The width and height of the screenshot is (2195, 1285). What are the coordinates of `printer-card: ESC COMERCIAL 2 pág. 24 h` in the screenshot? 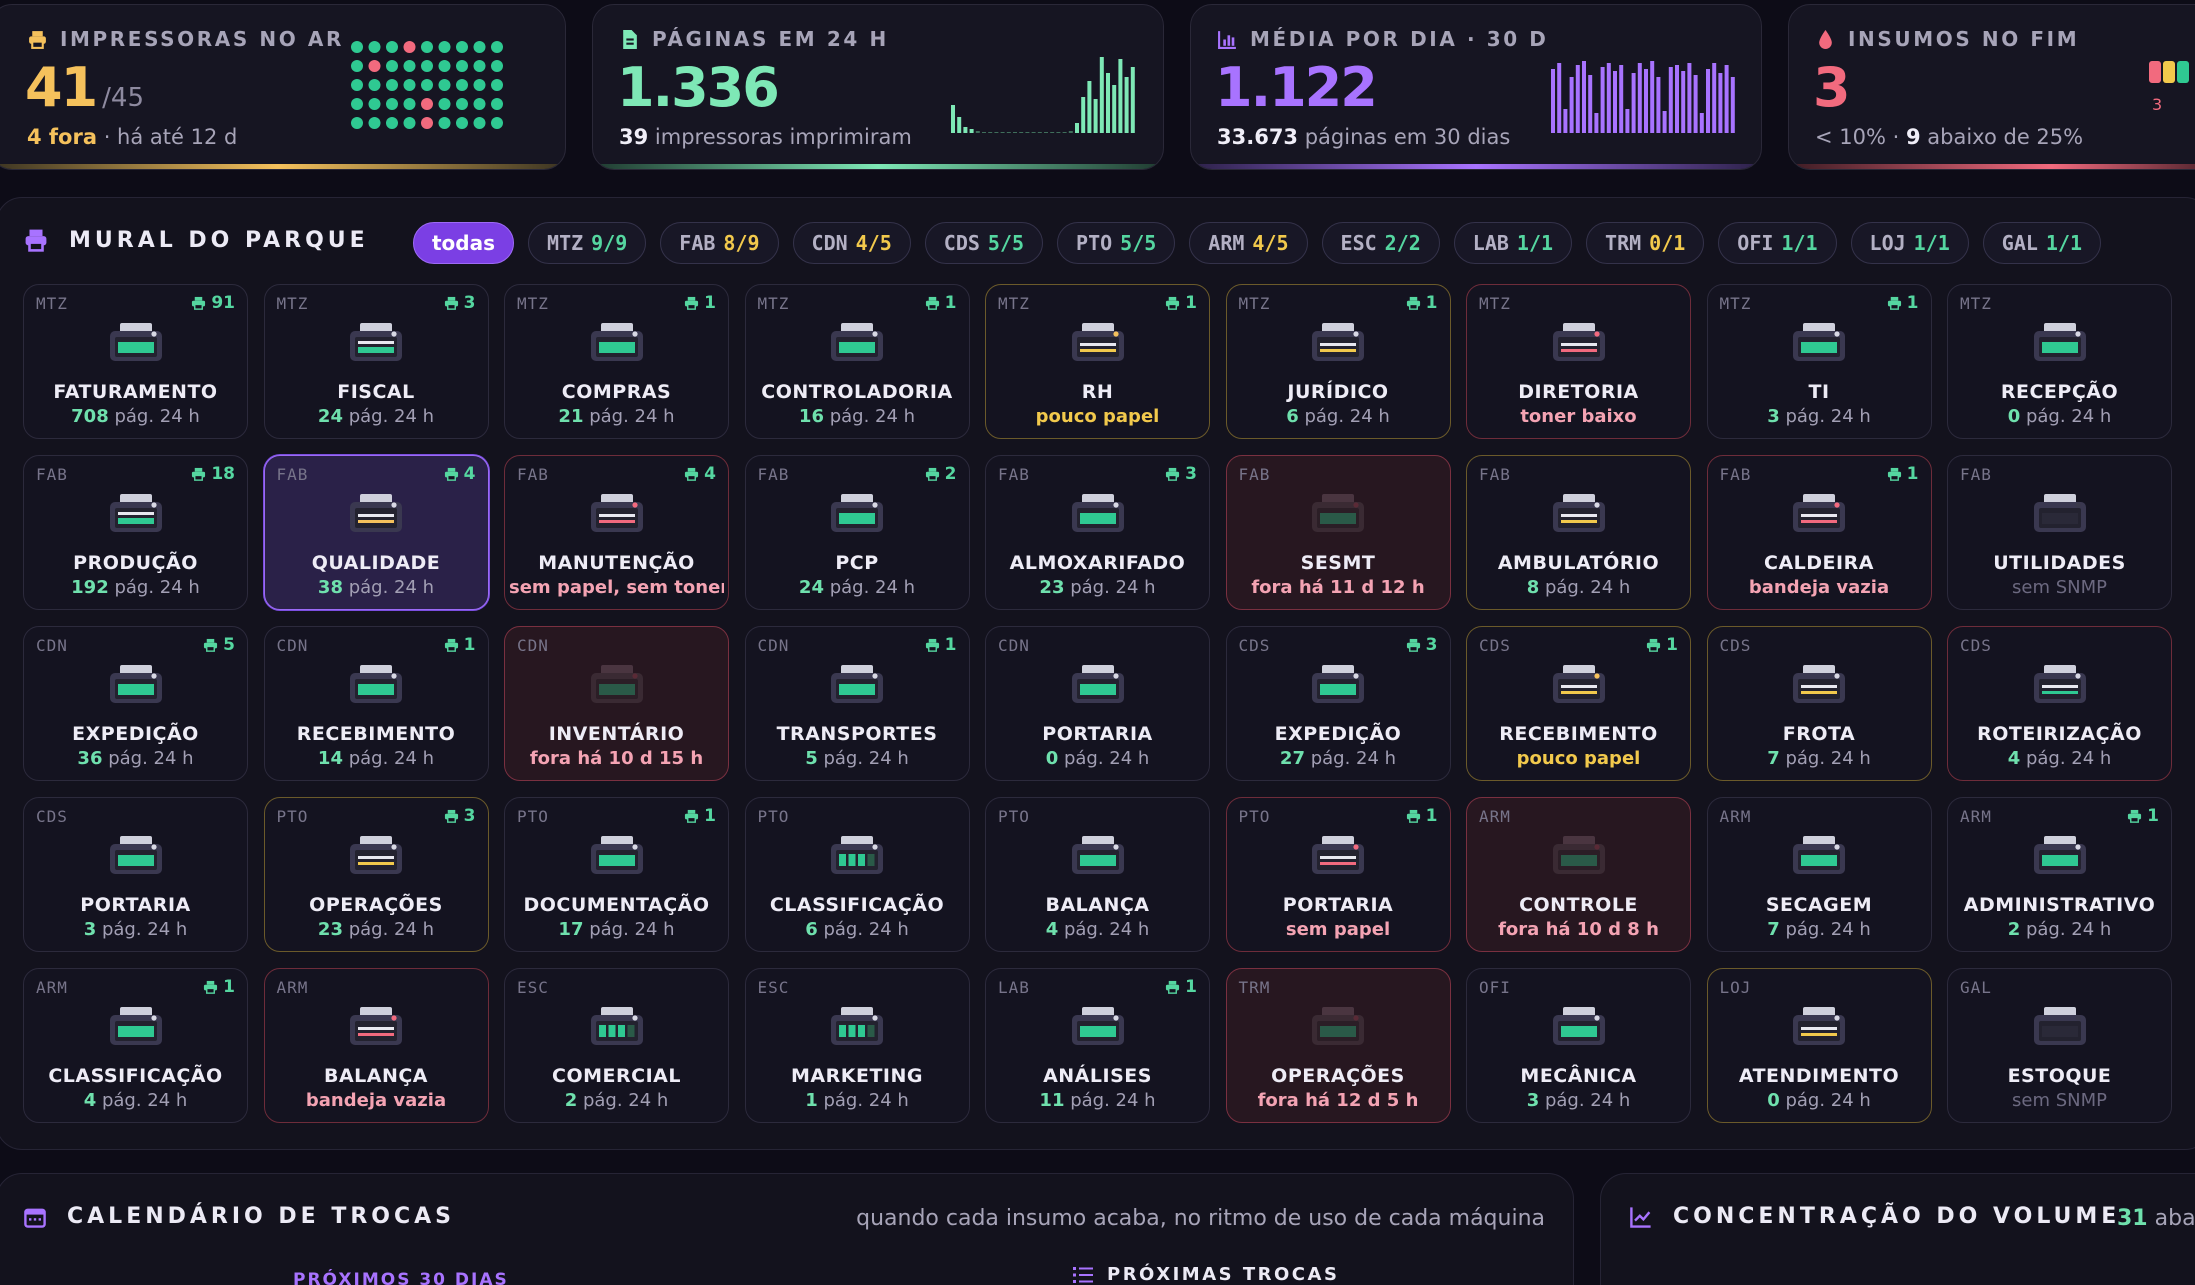 It's located at (616, 1045).